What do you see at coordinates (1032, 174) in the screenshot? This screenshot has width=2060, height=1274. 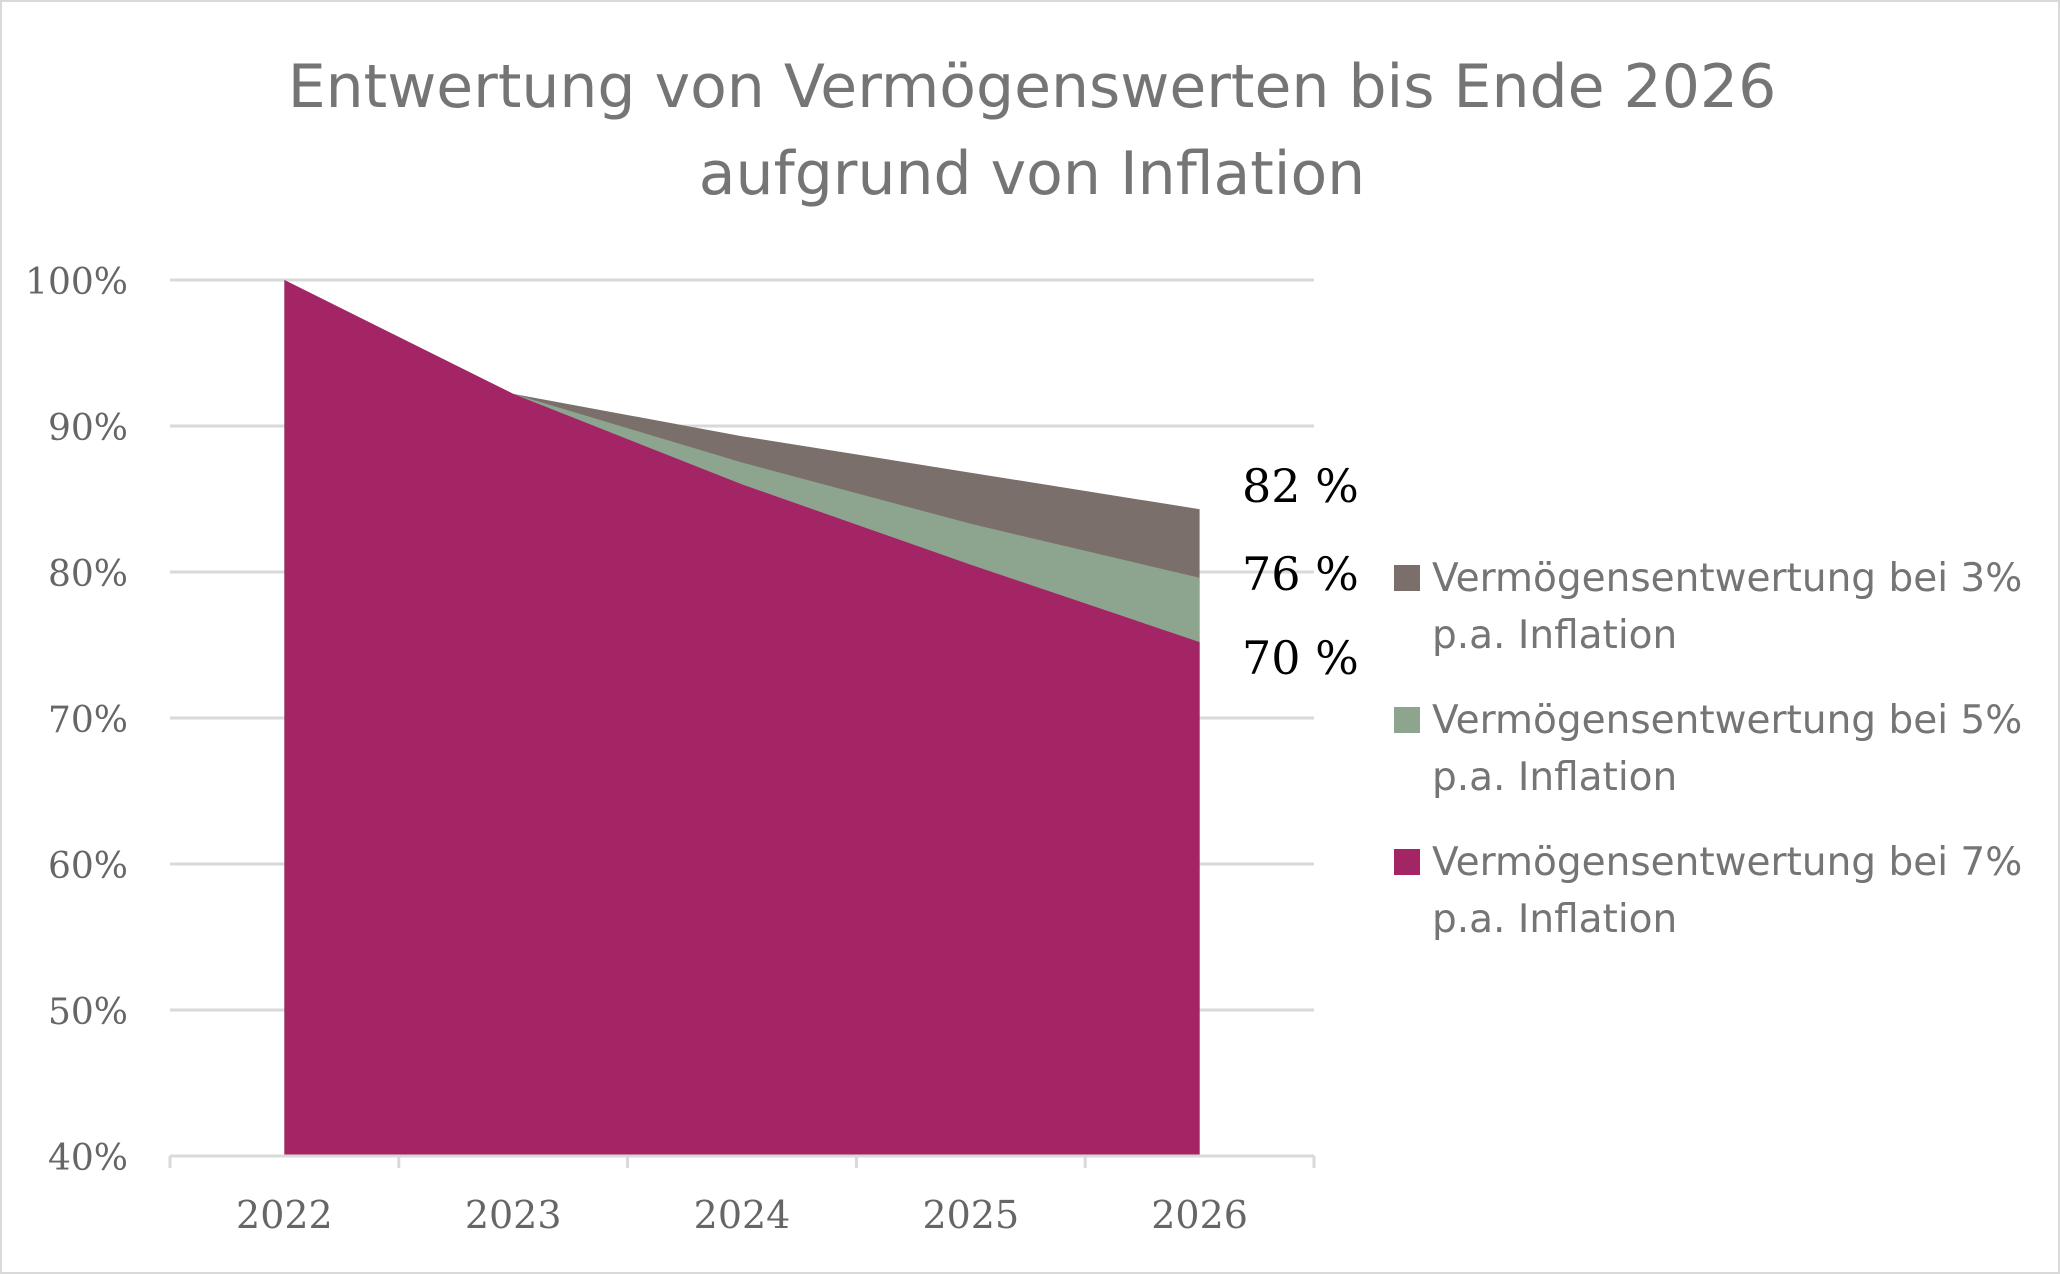 I see `chart-title-line-2: aufgrund von Inflation` at bounding box center [1032, 174].